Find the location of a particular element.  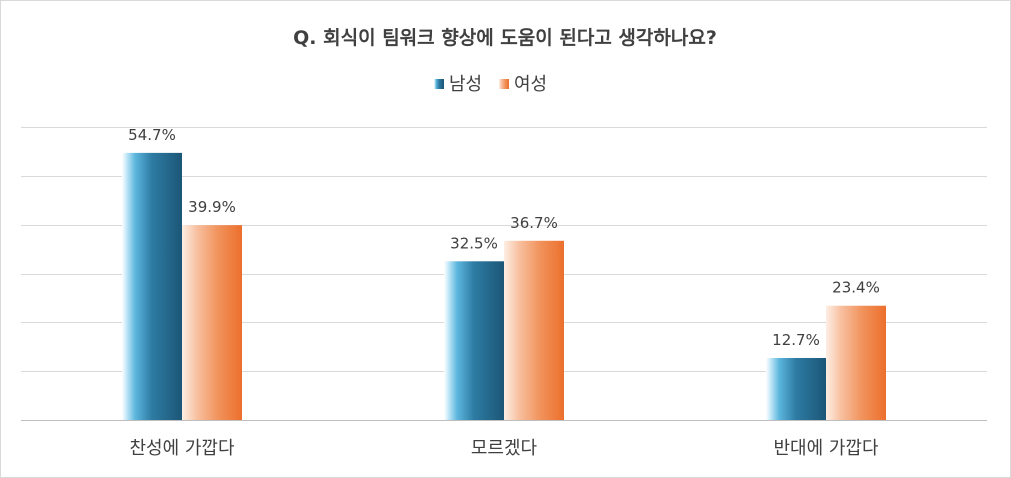

category-label-2: 반대에 가깝다 is located at coordinates (826, 448).